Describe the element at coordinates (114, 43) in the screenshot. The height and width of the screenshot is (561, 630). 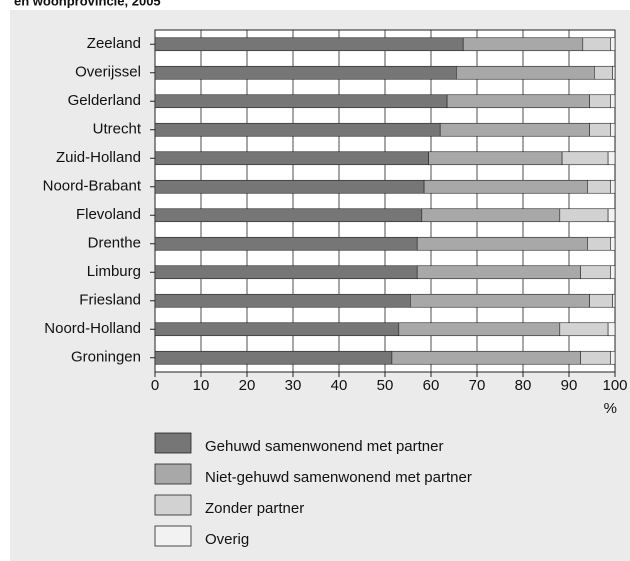
I see `y-tick-label: Zeeland` at that location.